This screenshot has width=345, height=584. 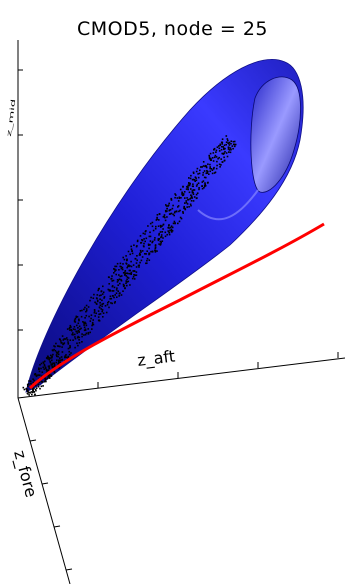 I want to click on surface-rim, so click(x=275, y=134).